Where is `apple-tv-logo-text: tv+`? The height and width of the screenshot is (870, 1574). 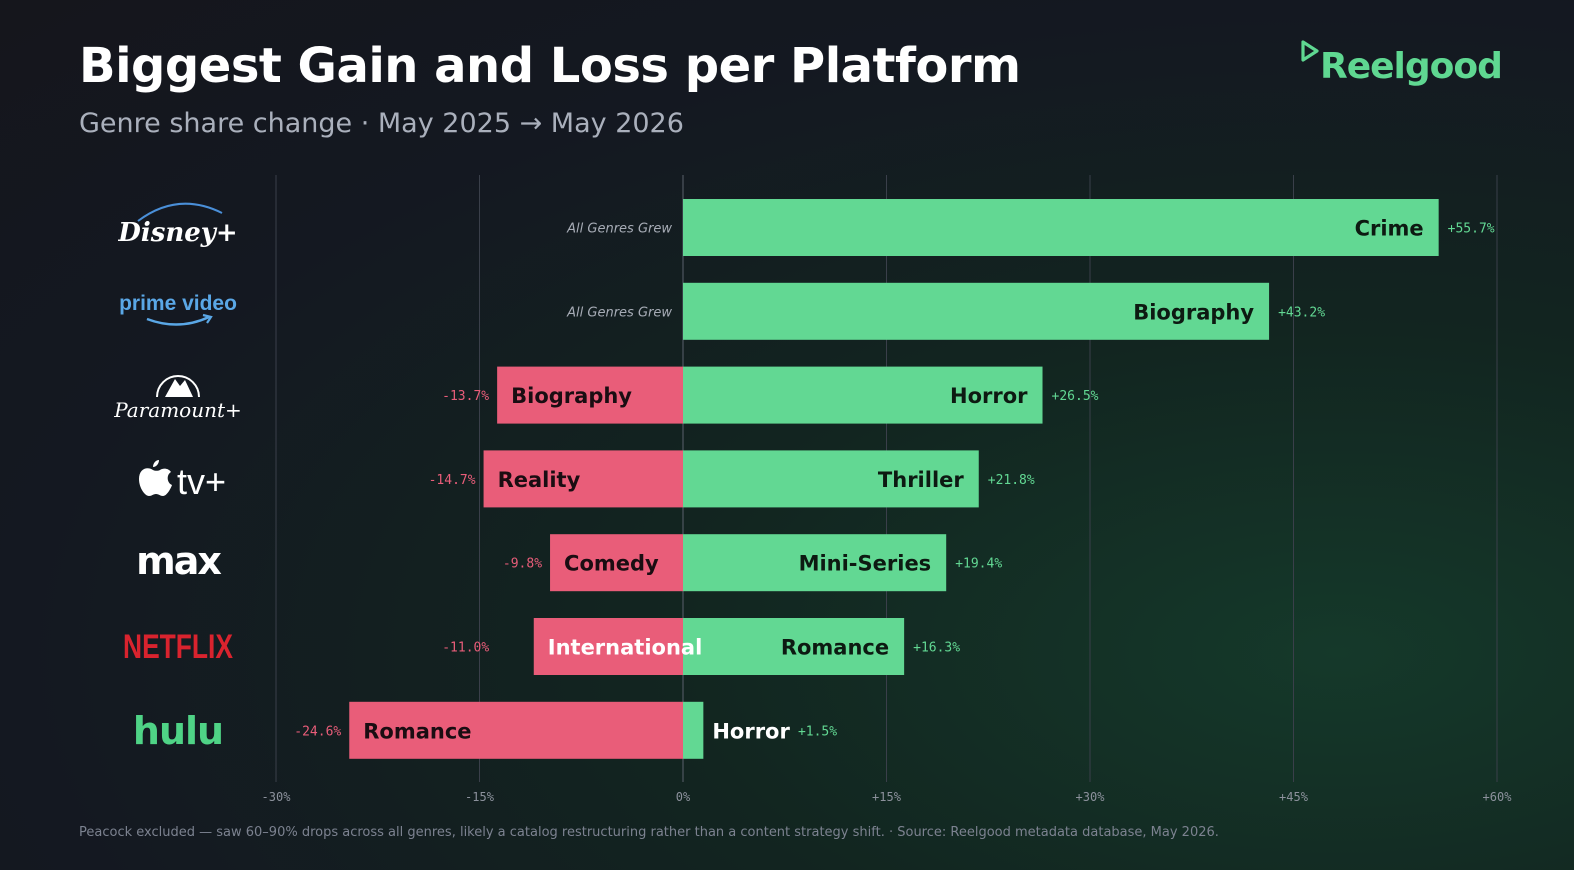
apple-tv-logo-text: tv+ is located at coordinates (201, 481).